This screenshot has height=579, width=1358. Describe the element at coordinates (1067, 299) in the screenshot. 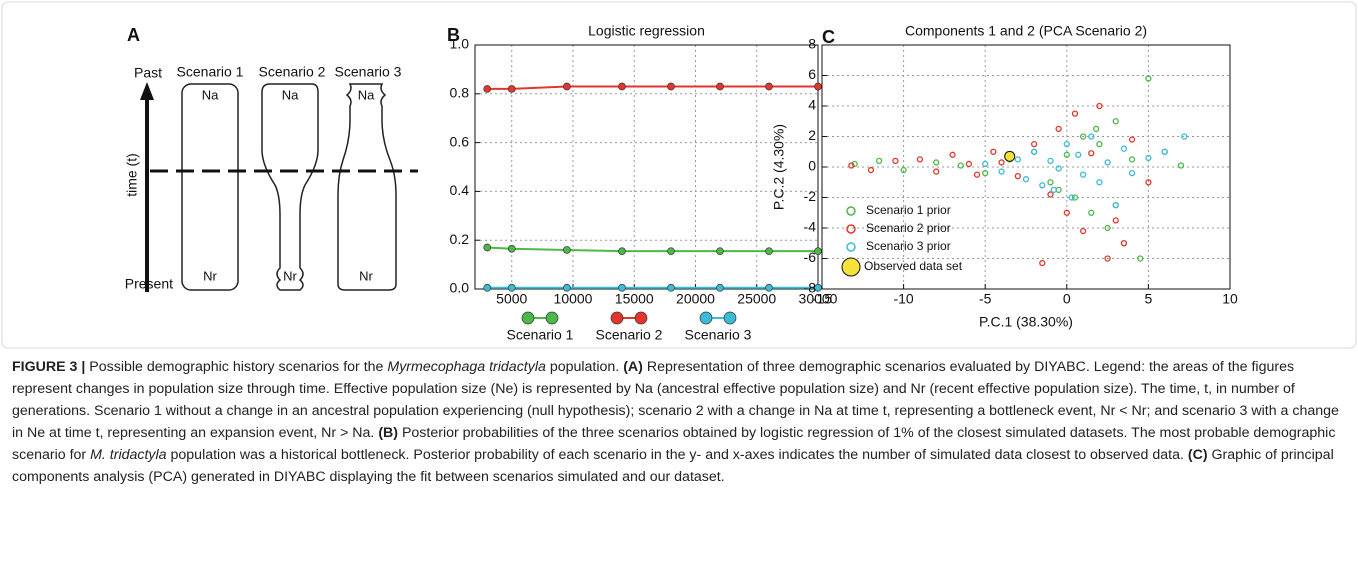

I see `x-tick-label: 0` at that location.